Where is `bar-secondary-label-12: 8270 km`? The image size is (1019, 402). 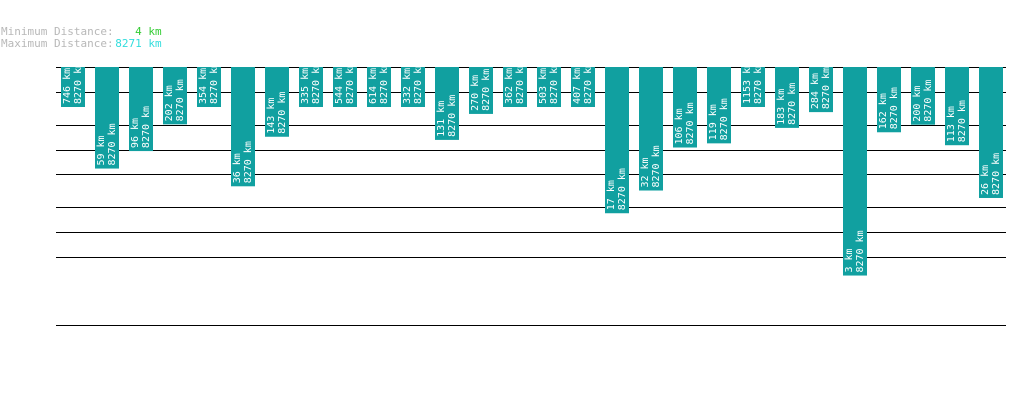
bar-secondary-label-12: 8270 km is located at coordinates (486, 90).